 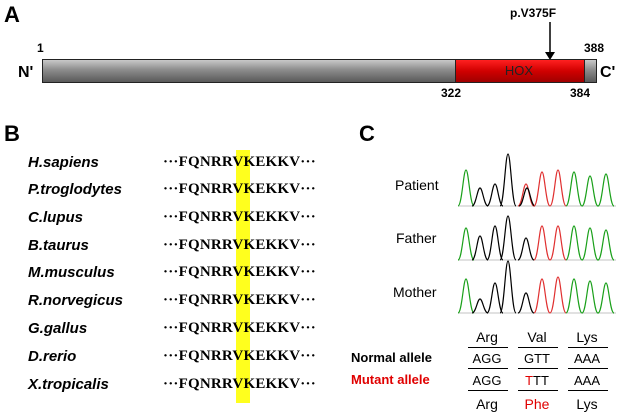 What do you see at coordinates (537, 358) in the screenshot?
I see `normal-codon-2: GTT` at bounding box center [537, 358].